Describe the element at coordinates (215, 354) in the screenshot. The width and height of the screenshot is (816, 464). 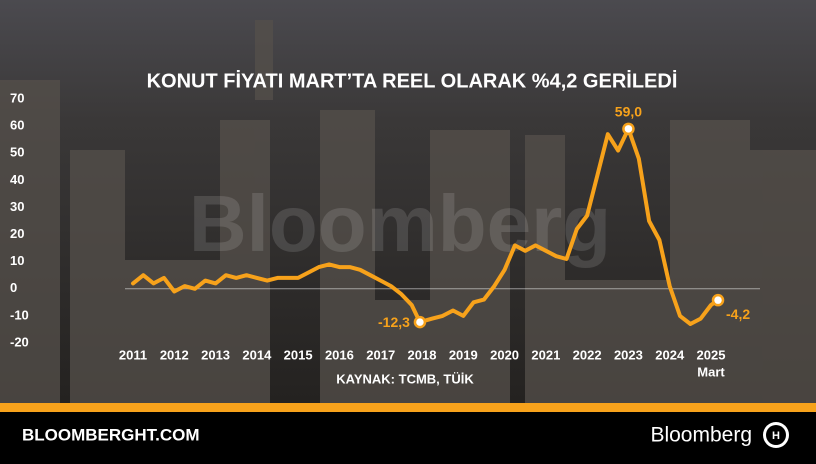
I see `x-tick-label: 2013` at that location.